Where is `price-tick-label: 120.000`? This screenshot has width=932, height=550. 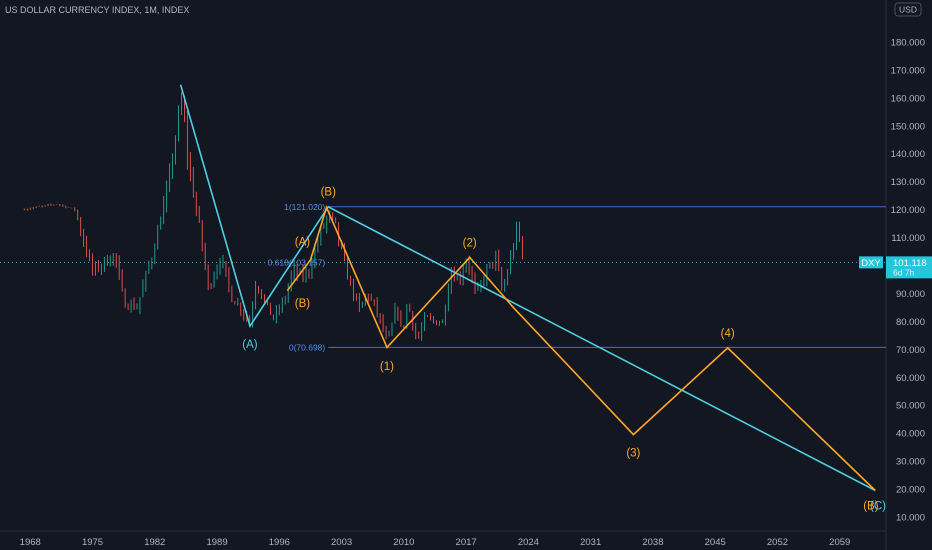 price-tick-label: 120.000 is located at coordinates (908, 210).